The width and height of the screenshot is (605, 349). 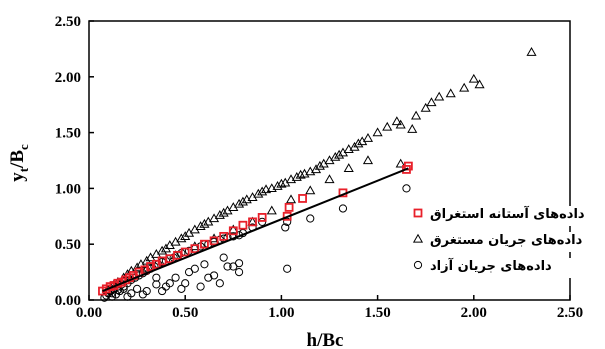 What do you see at coordinates (474, 313) in the screenshot?
I see `x-tick-label: 2.00` at bounding box center [474, 313].